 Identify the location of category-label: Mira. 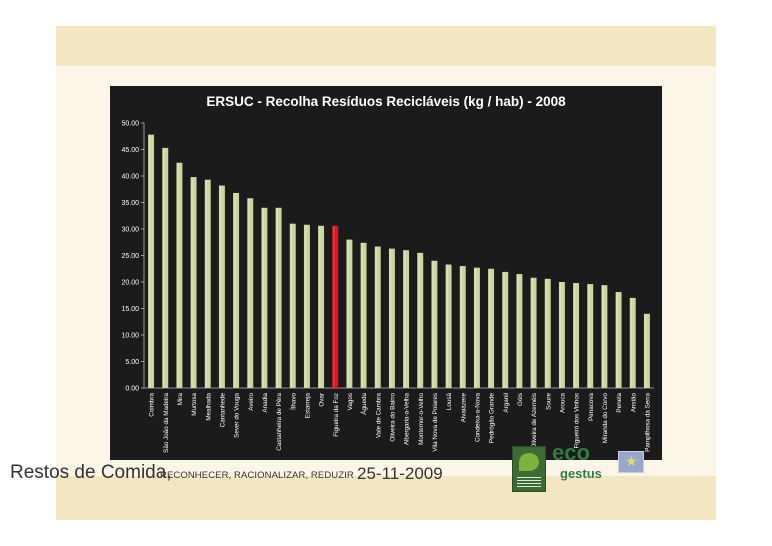
(180, 399).